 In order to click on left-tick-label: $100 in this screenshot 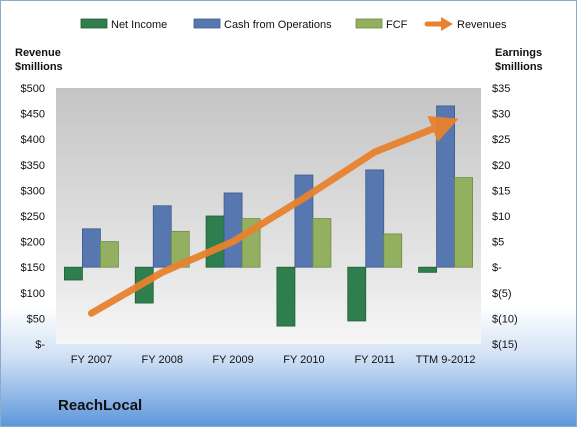, I will do `click(33, 294)`.